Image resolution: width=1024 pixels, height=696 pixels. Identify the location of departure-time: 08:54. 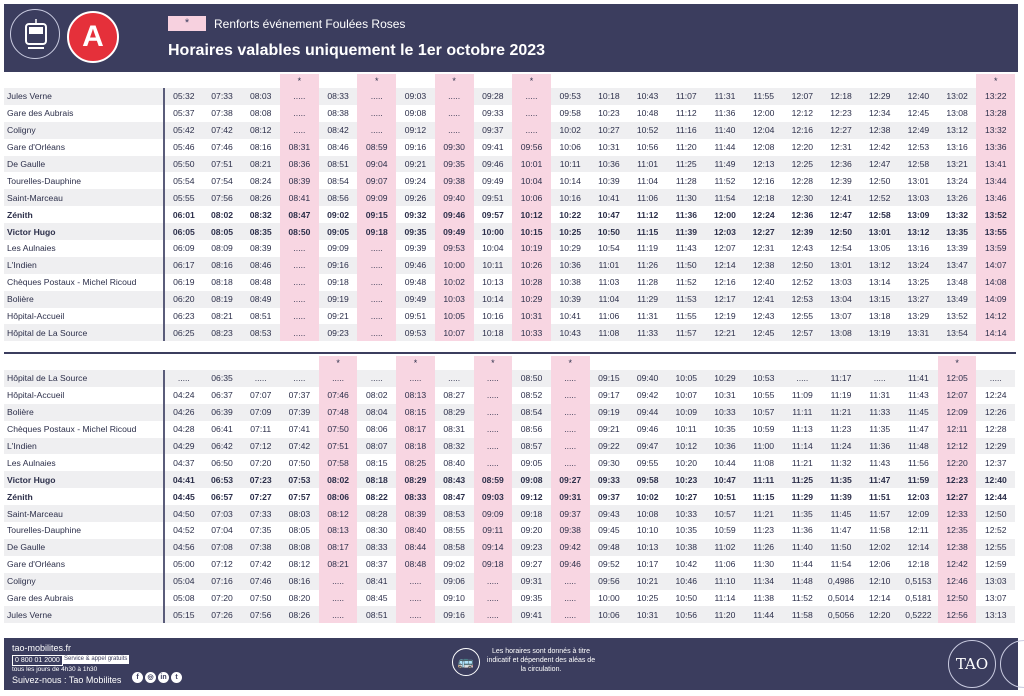
(338, 181).